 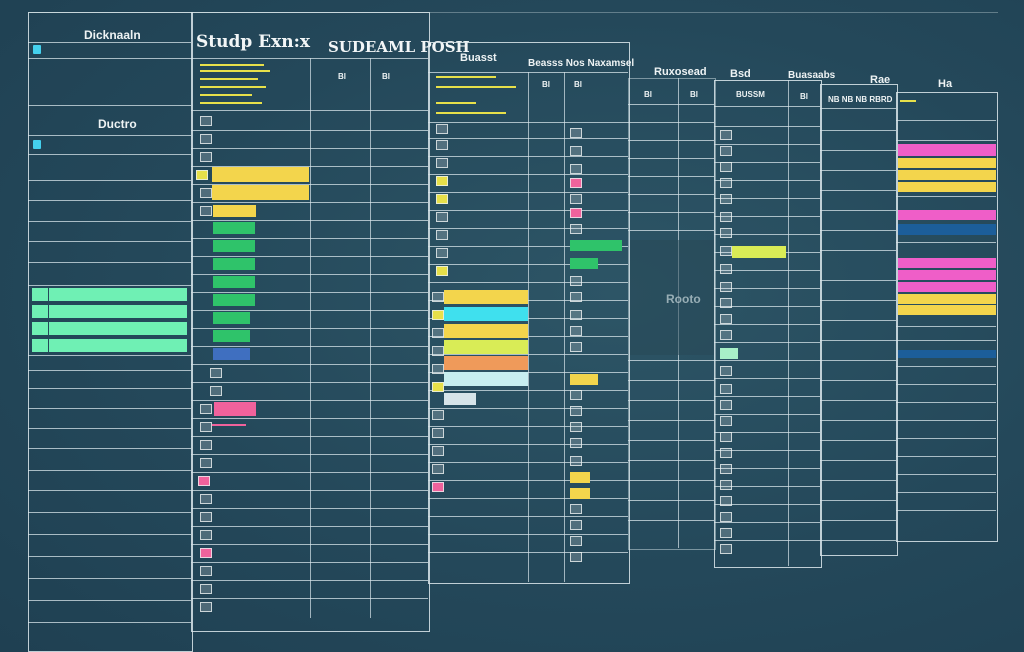 I want to click on color-header: Ha, so click(x=945, y=84).